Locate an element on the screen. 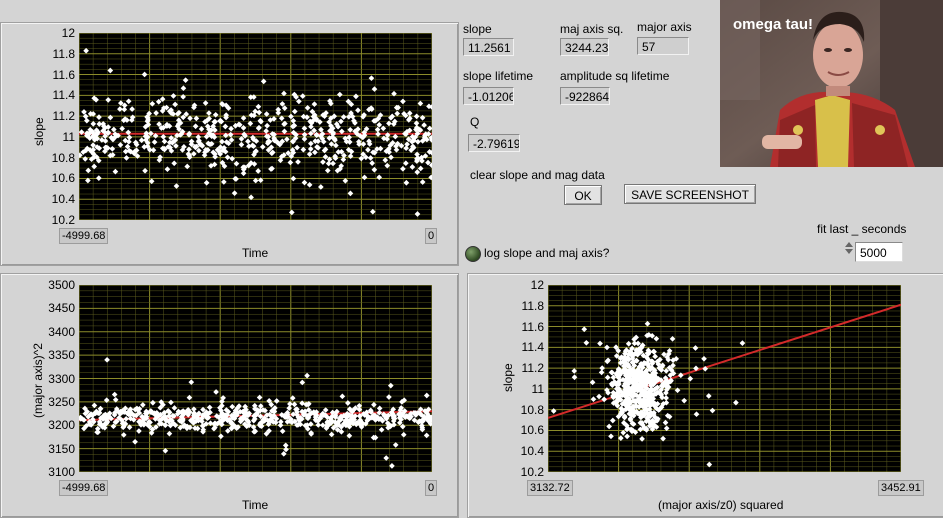 Image resolution: width=943 pixels, height=518 pixels. major-axis-vs-time-xmax: 0 is located at coordinates (431, 488).